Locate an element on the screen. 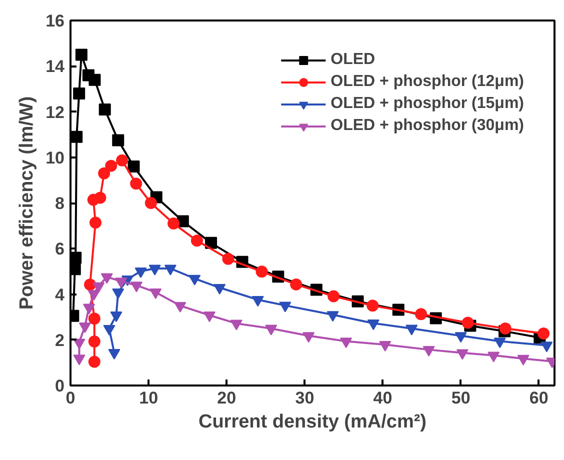 This screenshot has height=460, width=564. y-axis-title: Power efficiency (lm/W) is located at coordinates (27, 203).